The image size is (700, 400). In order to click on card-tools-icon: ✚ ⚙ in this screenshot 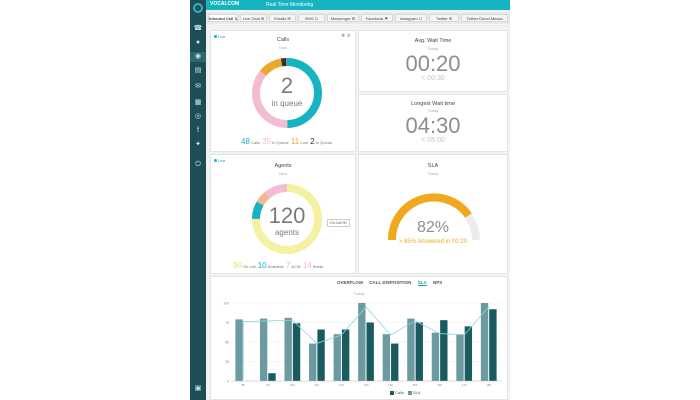, I will do `click(345, 36)`.